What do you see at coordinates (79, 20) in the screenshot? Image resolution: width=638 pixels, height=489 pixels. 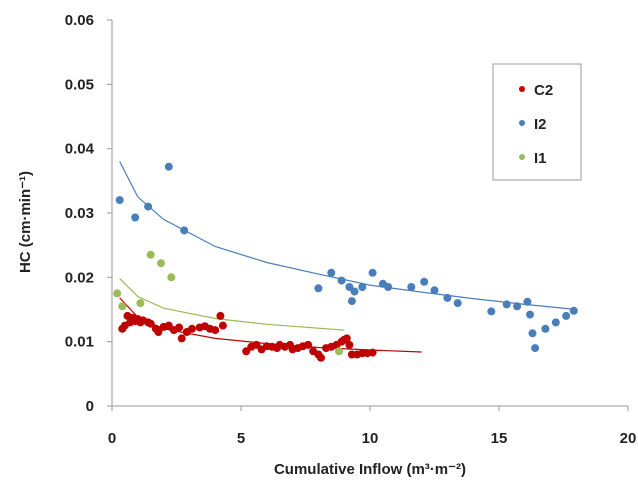 I see `y-tick-label: 0.06` at bounding box center [79, 20].